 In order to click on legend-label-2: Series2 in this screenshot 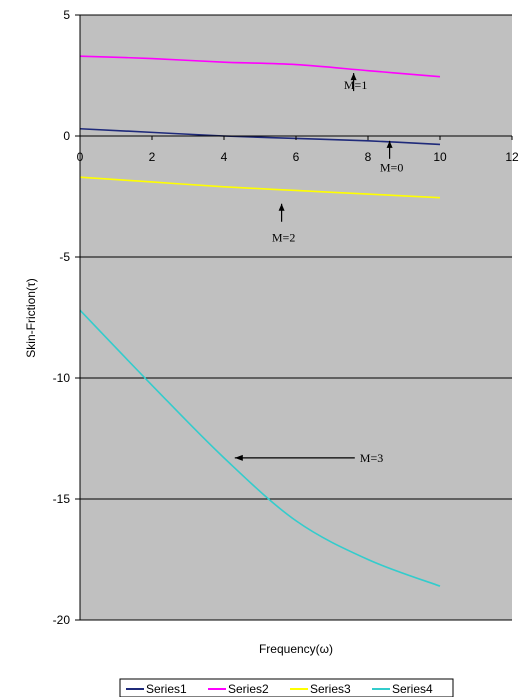, I will do `click(248, 689)`.